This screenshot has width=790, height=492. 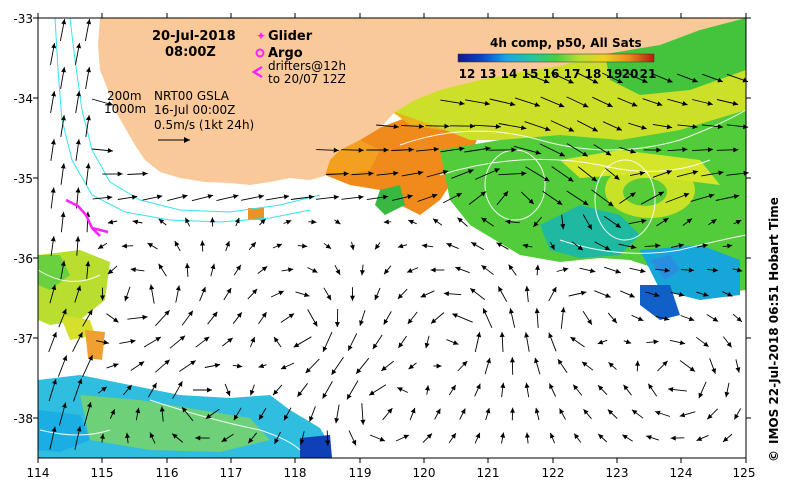 I want to click on drifter-track, so click(x=87, y=217).